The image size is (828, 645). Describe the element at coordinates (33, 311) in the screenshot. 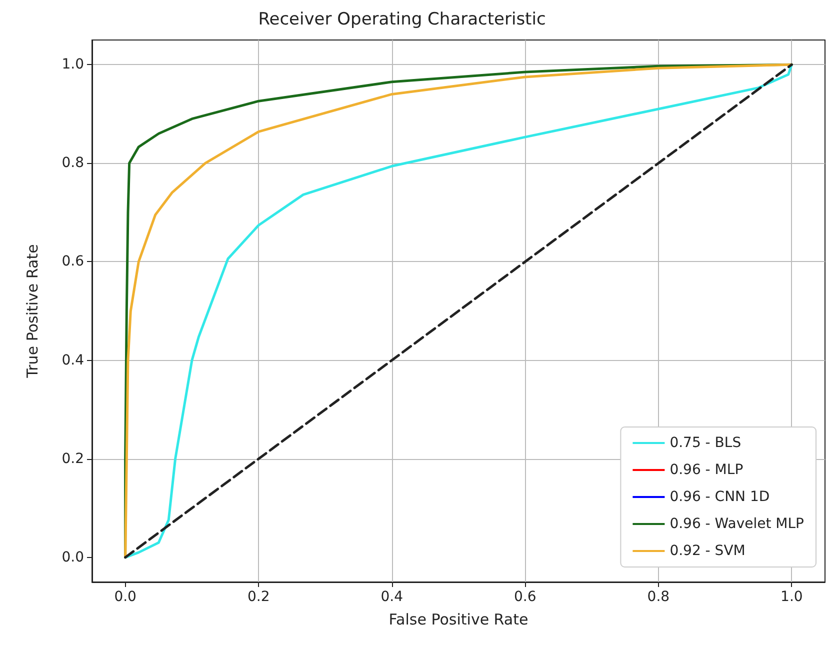

I see `y-axis-title: True Positive Rate` at that location.